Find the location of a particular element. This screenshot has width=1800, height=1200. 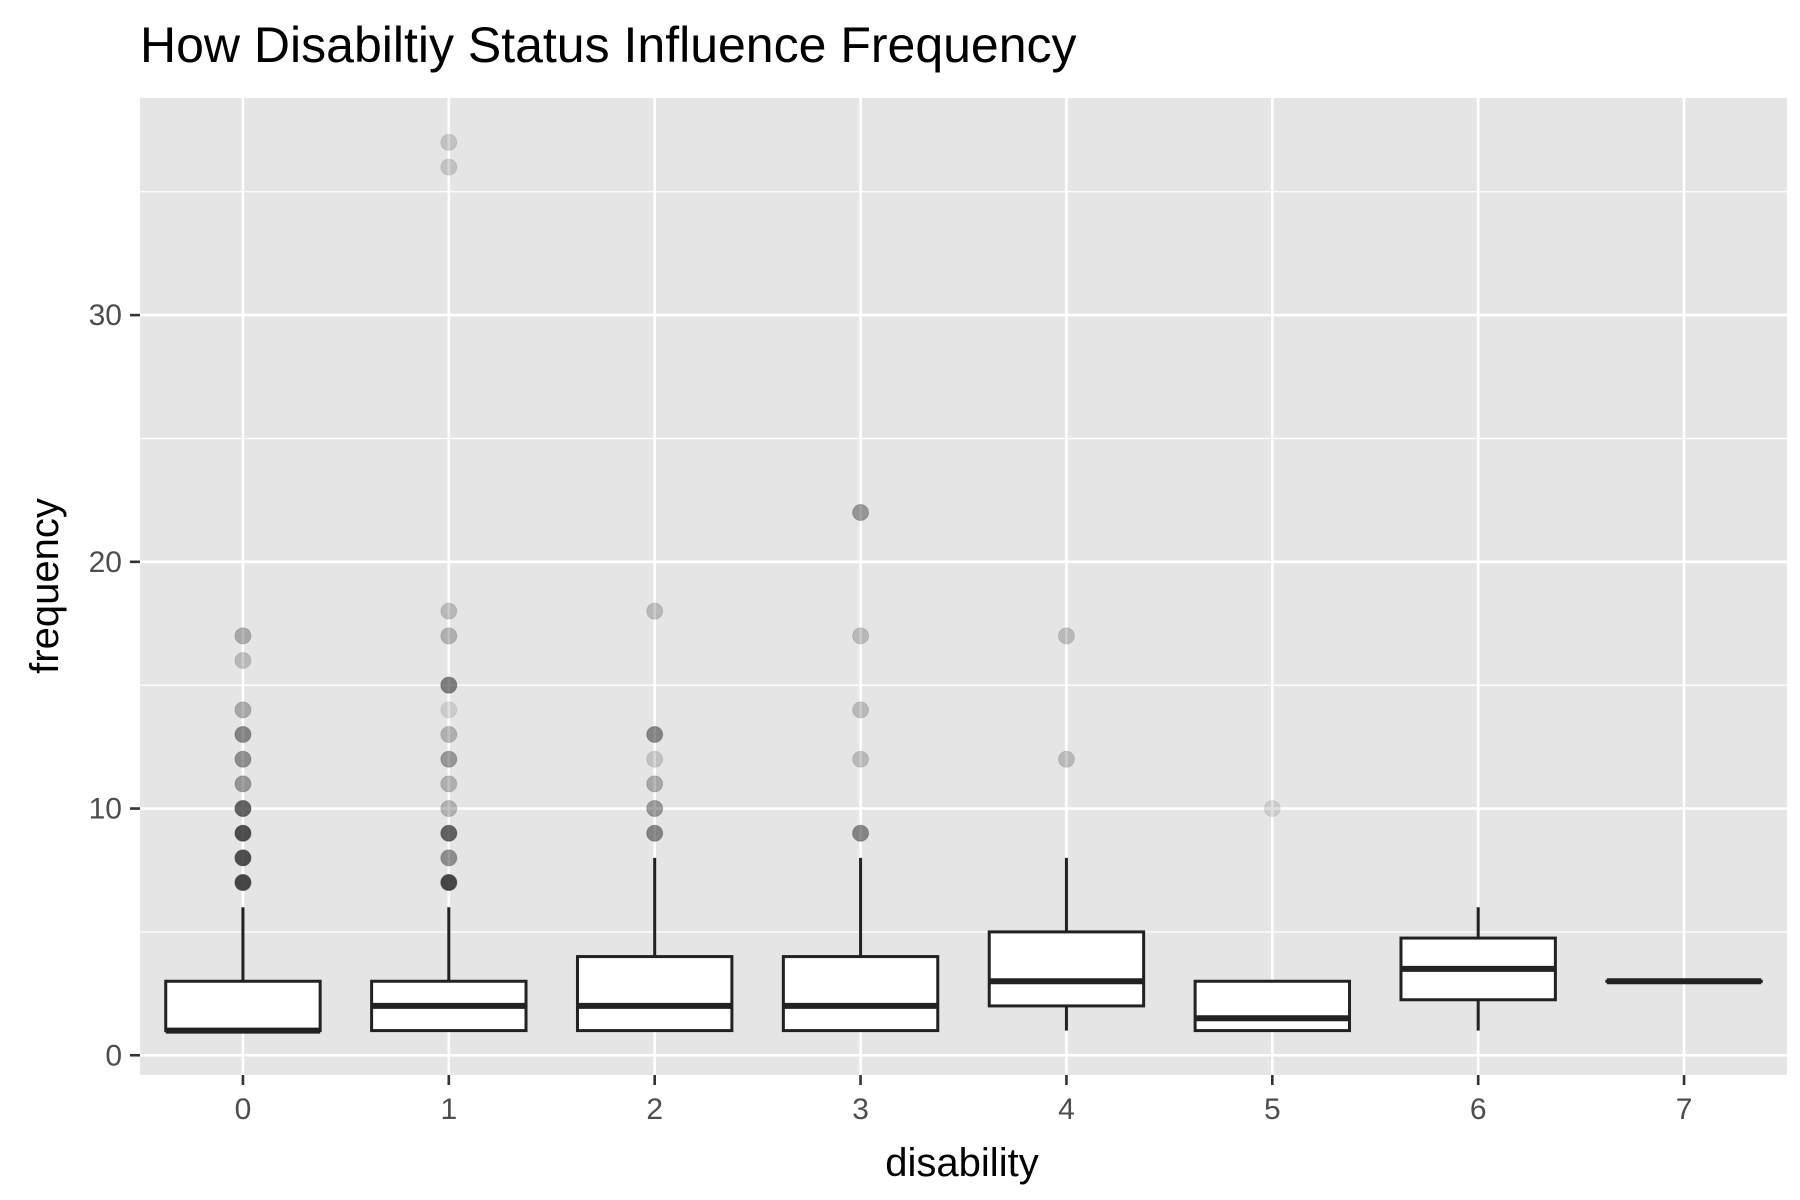

x-tick-label: 6 is located at coordinates (1478, 1109).